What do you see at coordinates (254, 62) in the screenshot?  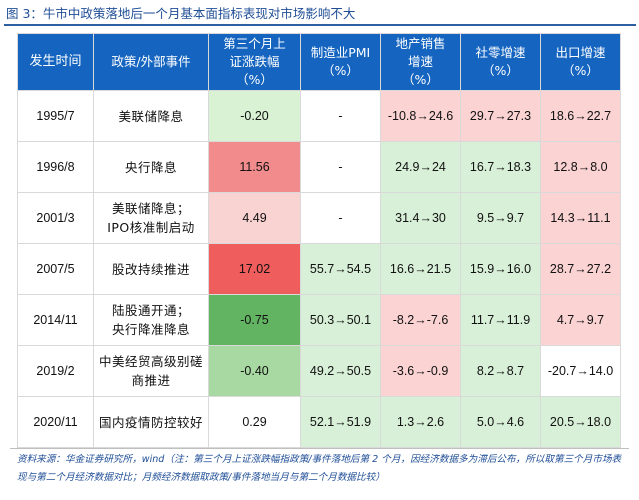 I see `header-sh-change: 第三个月上 证涨跌幅 （%）` at bounding box center [254, 62].